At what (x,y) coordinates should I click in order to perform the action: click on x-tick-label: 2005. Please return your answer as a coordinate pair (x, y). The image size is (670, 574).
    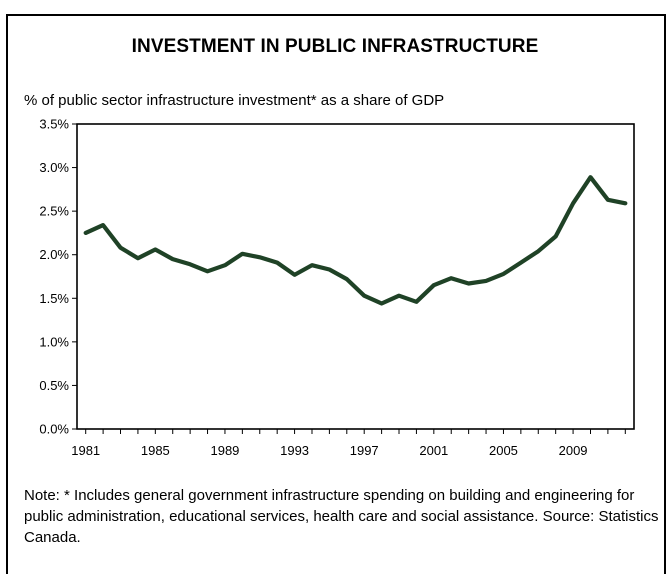
    Looking at the image, I should click on (503, 450).